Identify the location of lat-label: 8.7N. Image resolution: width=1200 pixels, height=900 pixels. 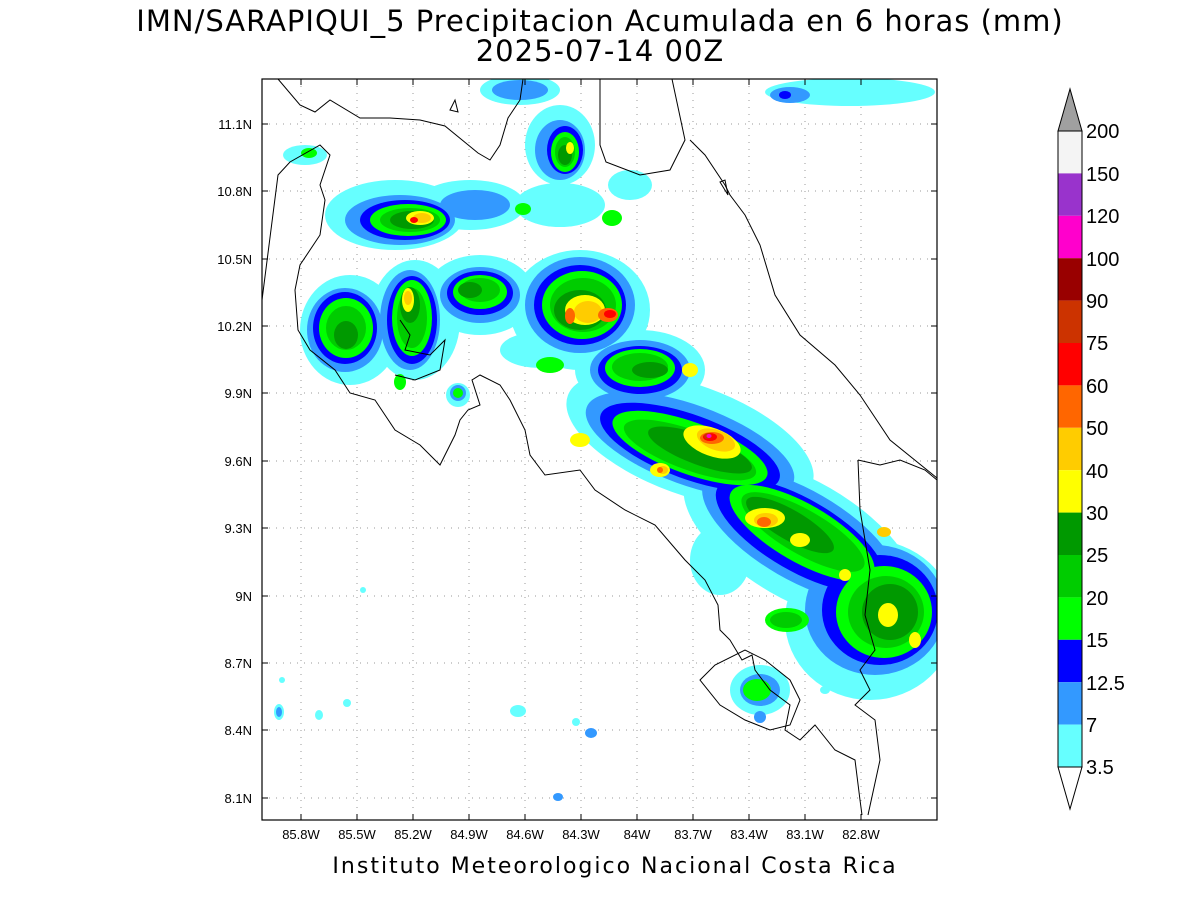
(238, 663).